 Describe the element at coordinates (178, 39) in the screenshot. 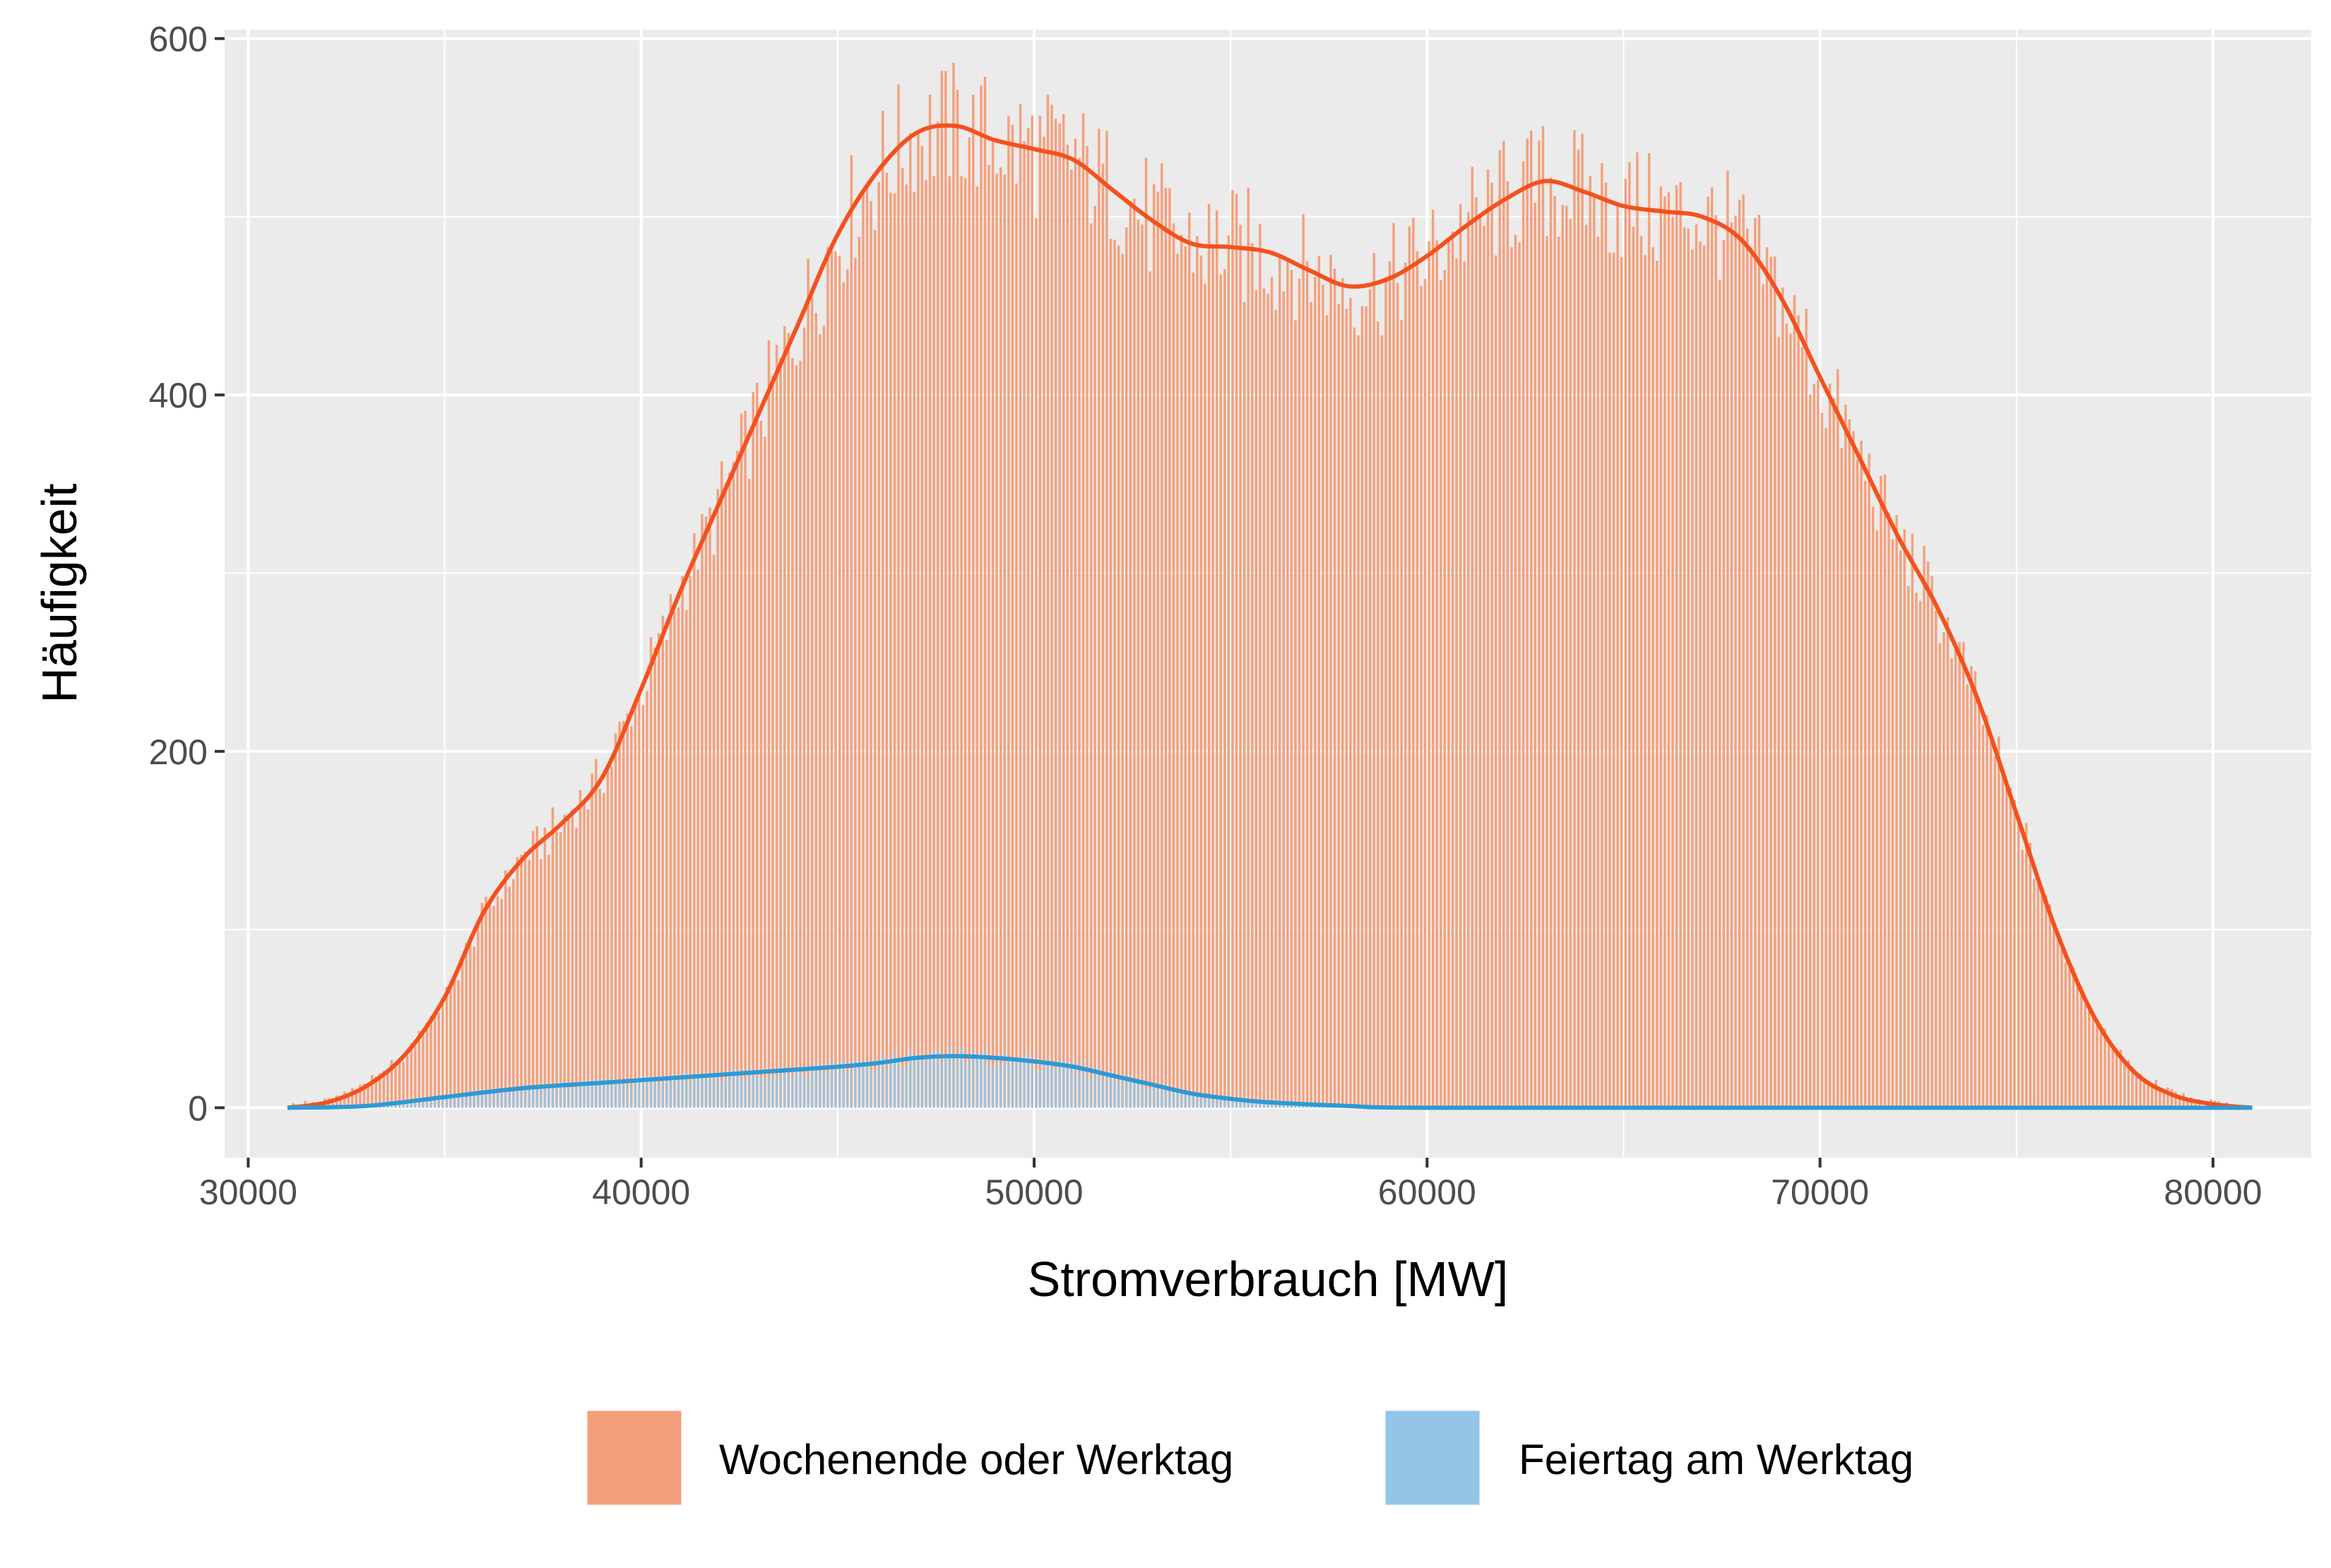

I see `y-tick-label: 600` at that location.